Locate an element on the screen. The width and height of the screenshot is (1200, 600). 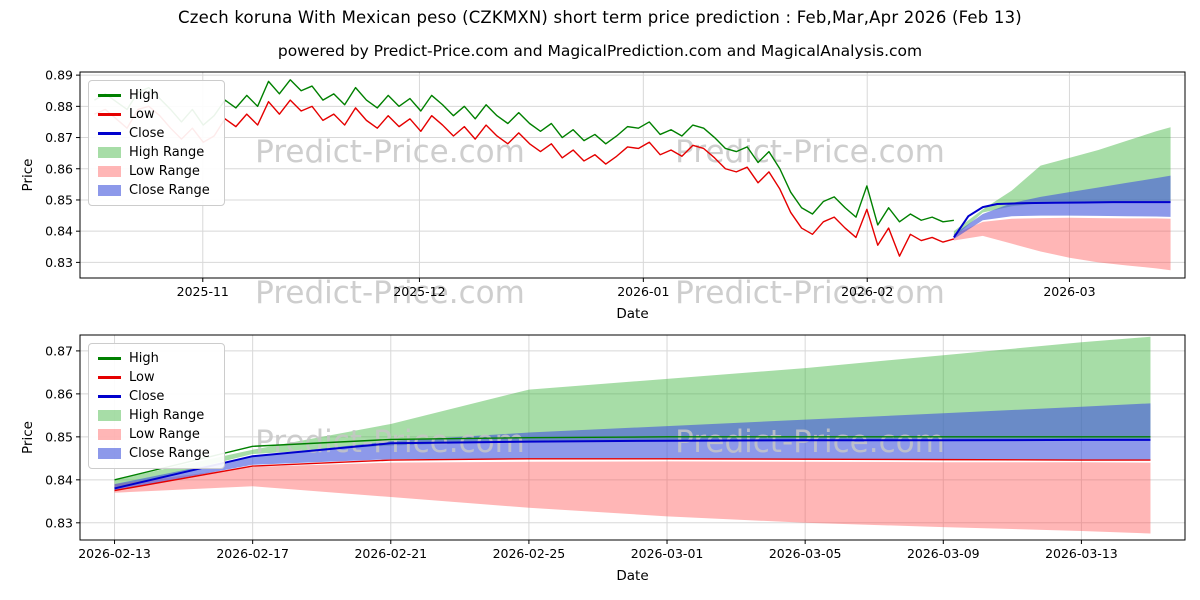
x-tick-label: 2026-03-05 is located at coordinates (805, 553).